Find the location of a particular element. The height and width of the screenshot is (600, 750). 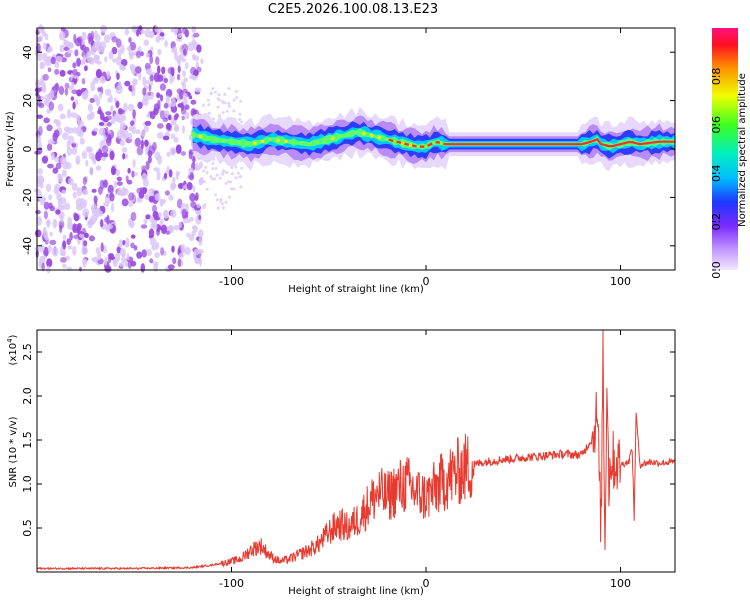

heatmap-y-label: Frequency (Hz) is located at coordinates (10, 149).